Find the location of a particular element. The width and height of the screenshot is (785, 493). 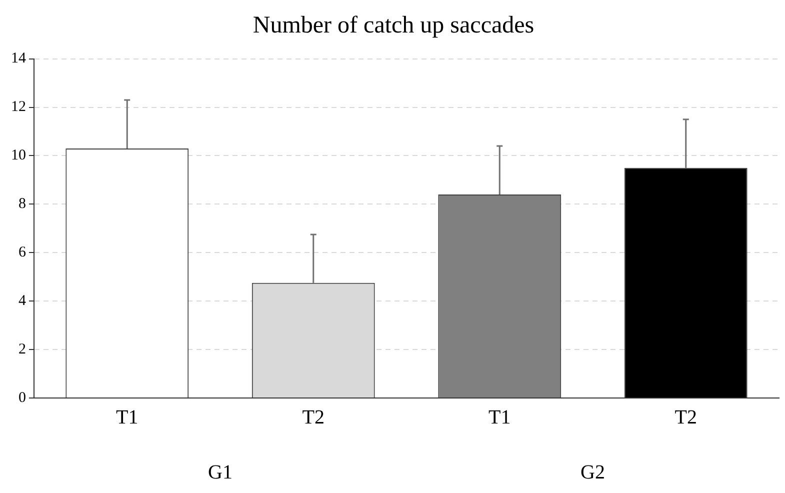

text: G1 is located at coordinates (220, 472).